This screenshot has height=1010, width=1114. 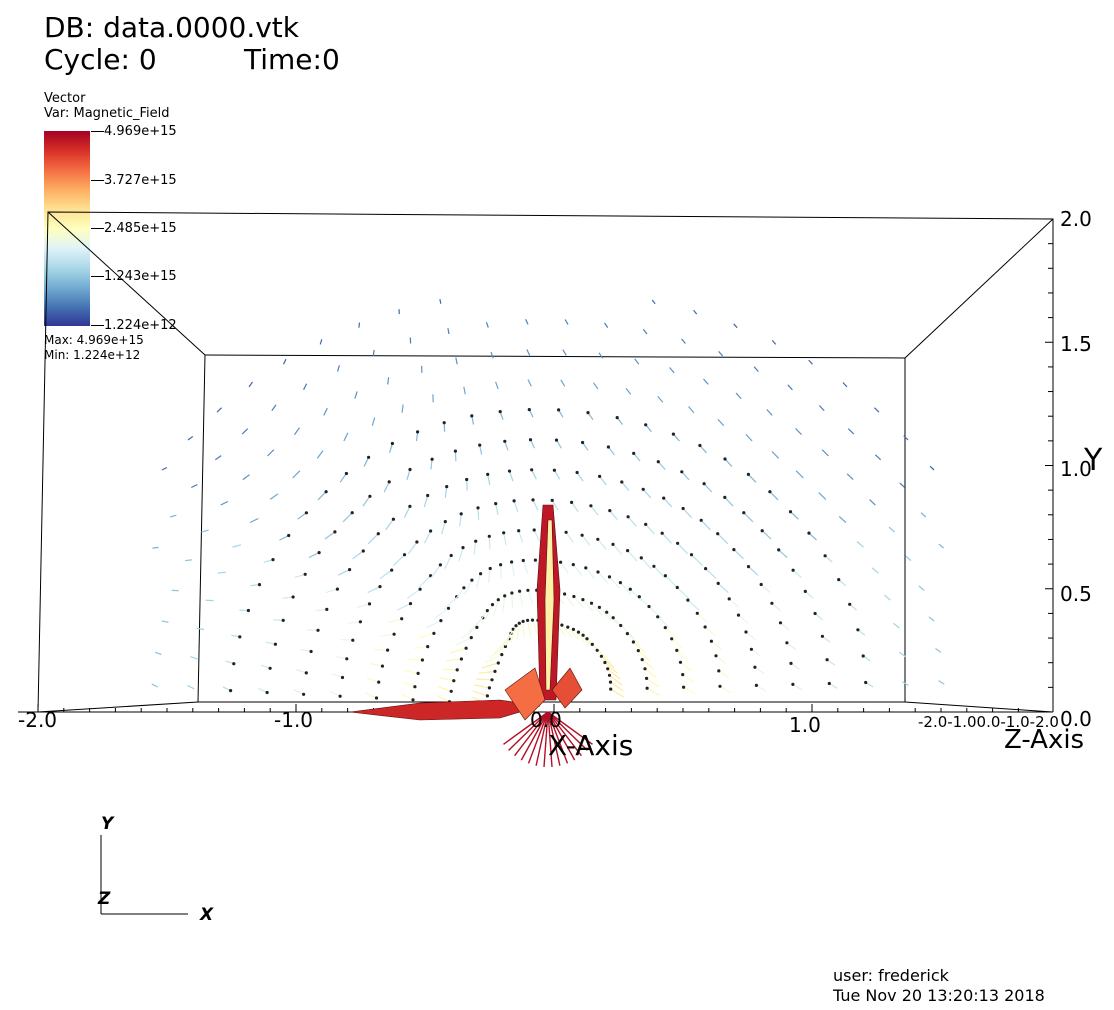 What do you see at coordinates (1093, 460) in the screenshot?
I see `y-axis-title: Y` at bounding box center [1093, 460].